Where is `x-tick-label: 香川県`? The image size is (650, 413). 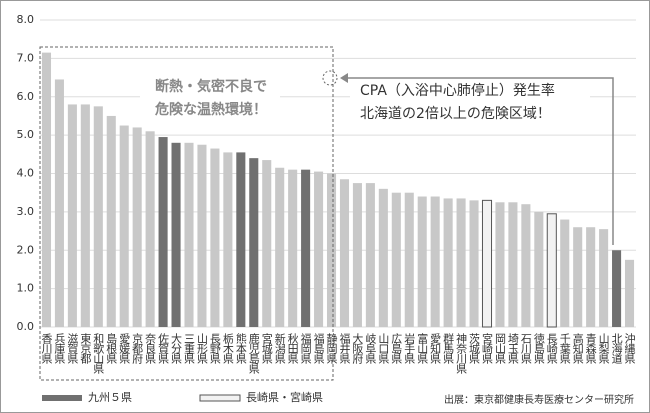 x-tick-label: 香川県 is located at coordinates (46, 349).